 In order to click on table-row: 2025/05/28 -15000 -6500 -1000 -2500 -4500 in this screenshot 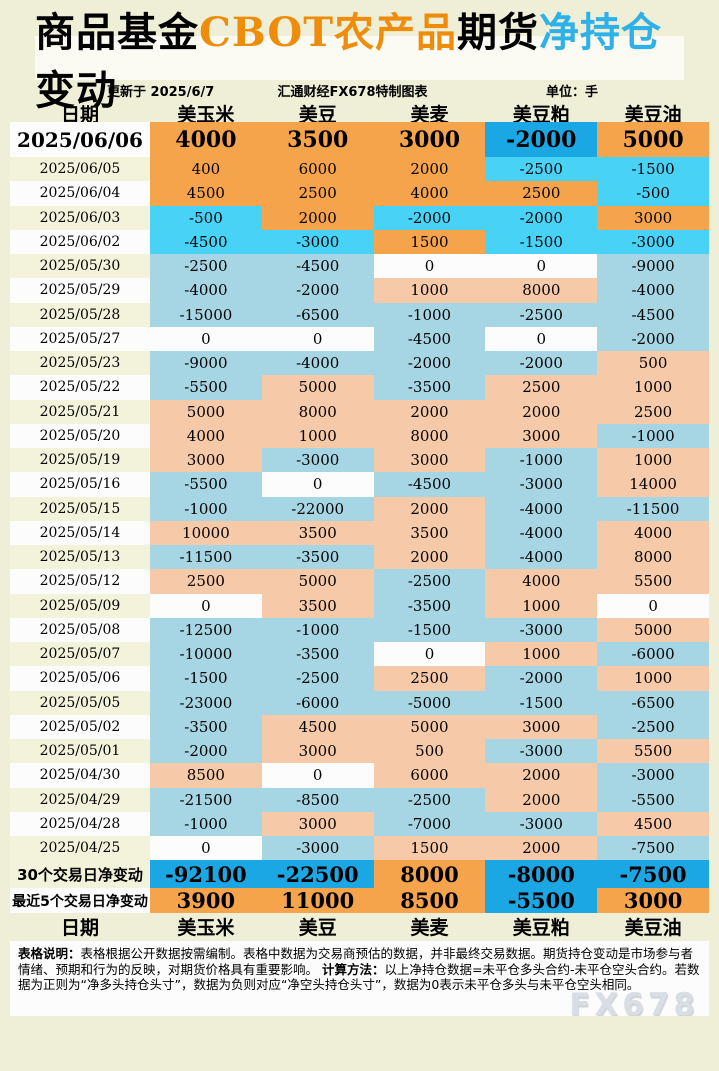, I will do `click(359, 314)`.